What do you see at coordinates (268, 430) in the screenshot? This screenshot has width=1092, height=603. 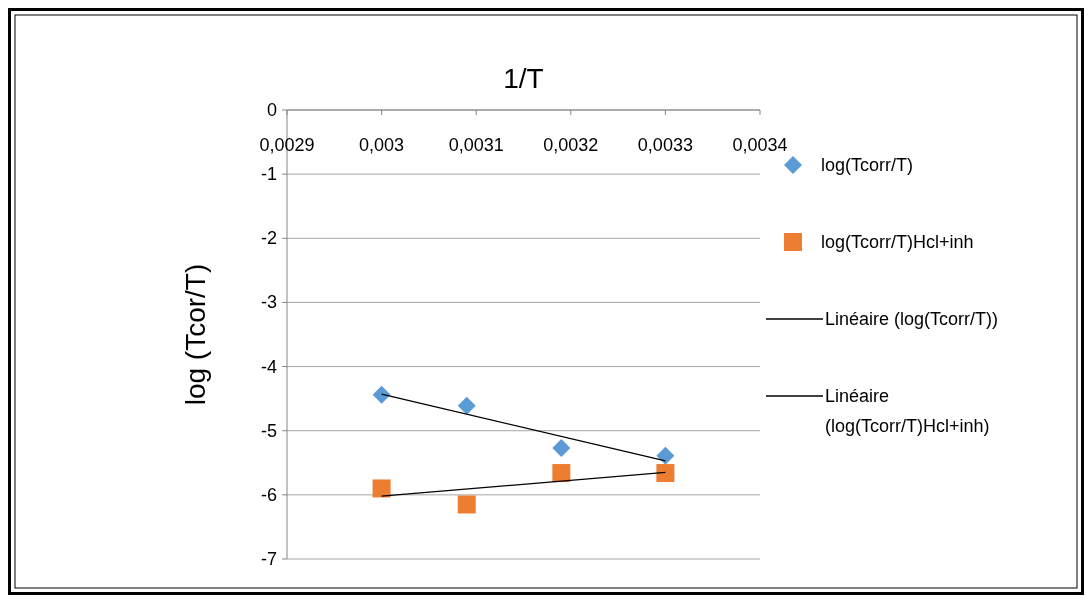 I see `y-tick-label: -5` at bounding box center [268, 430].